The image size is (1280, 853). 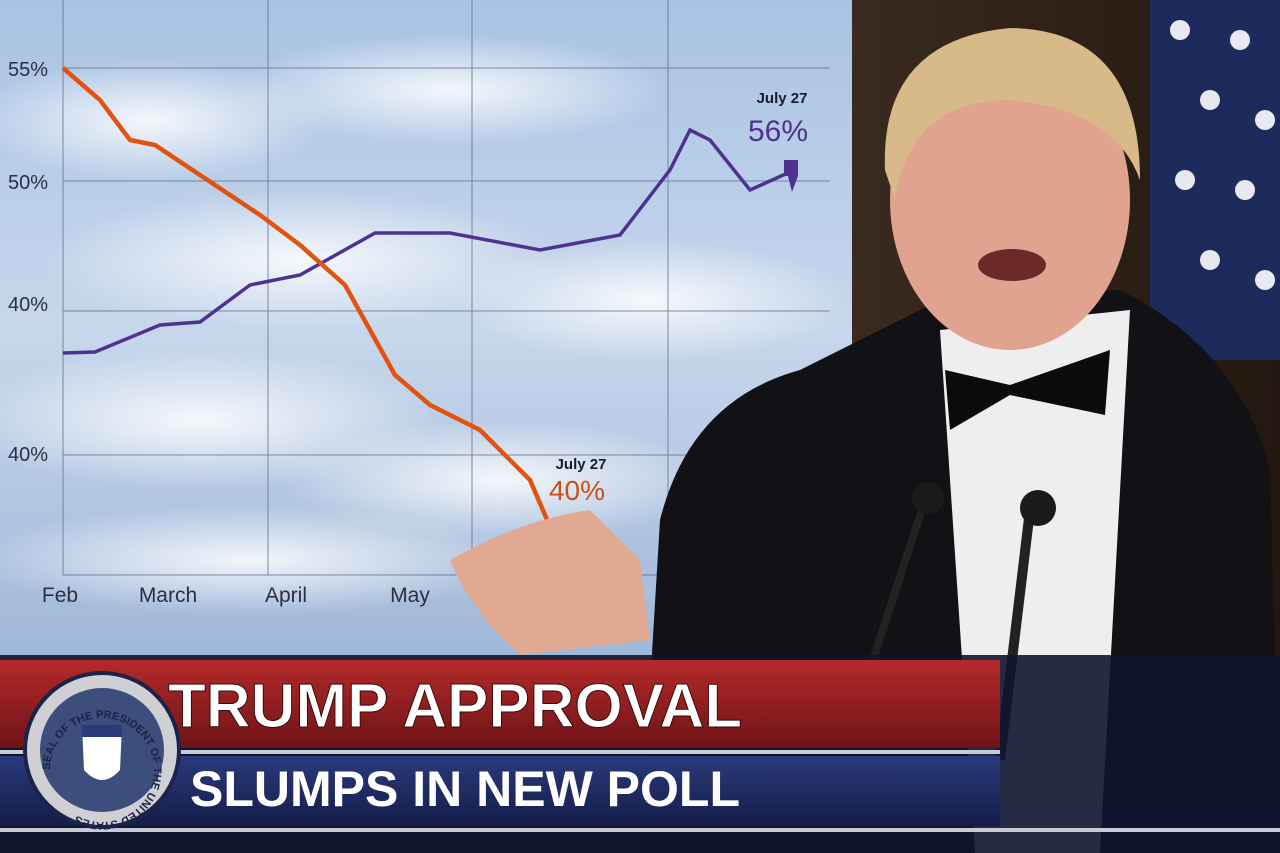 What do you see at coordinates (28, 70) in the screenshot?
I see `y-label: 55%` at bounding box center [28, 70].